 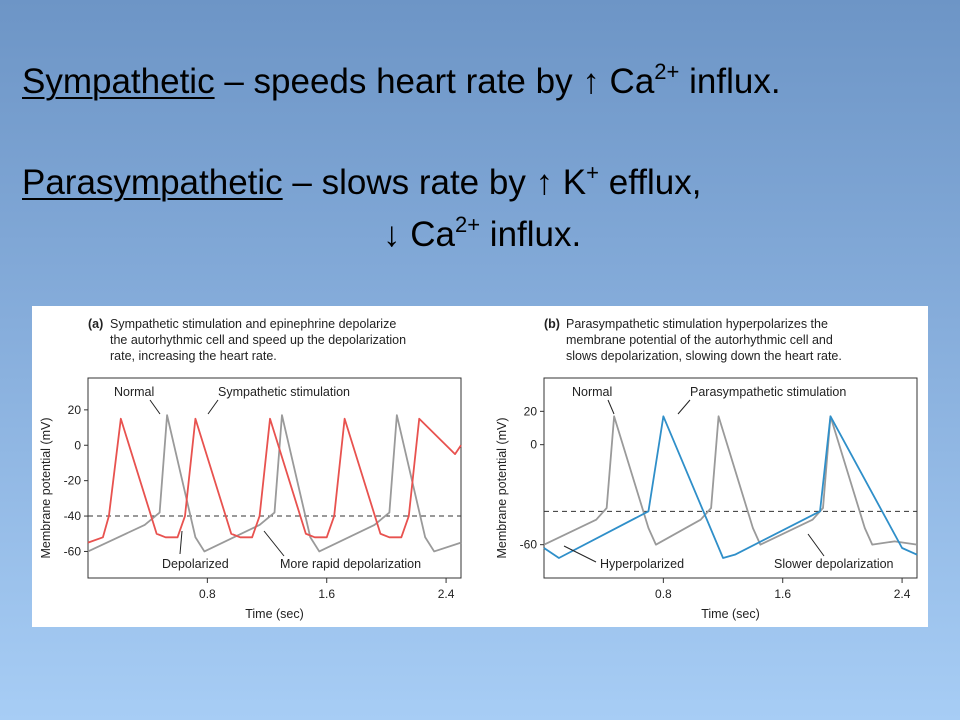 I want to click on annotation-label: More rapid depolarization, so click(x=350, y=564).